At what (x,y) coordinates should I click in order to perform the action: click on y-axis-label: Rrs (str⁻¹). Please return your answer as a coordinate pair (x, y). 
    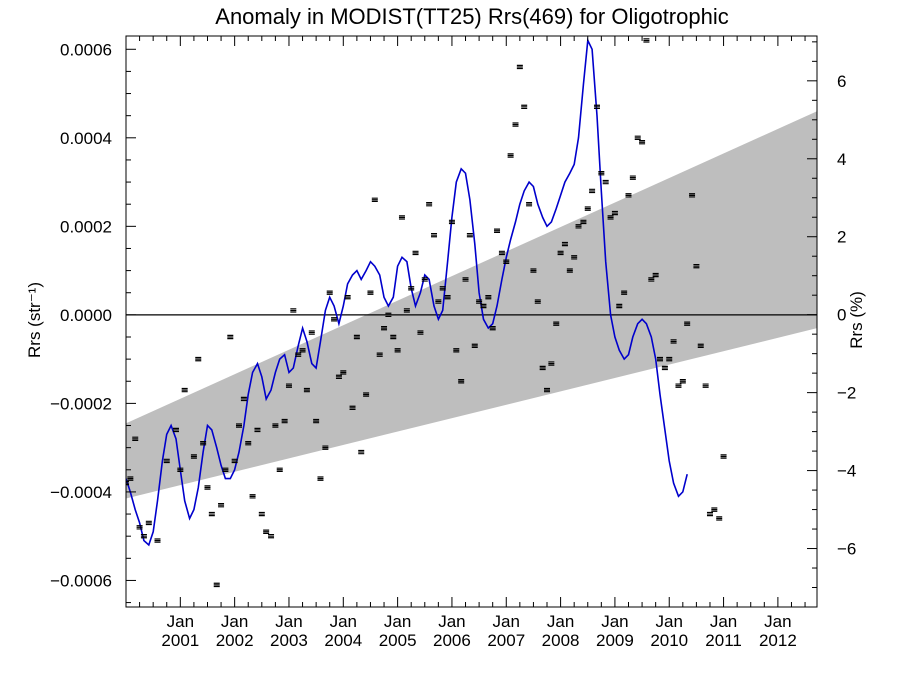
    Looking at the image, I should click on (34, 320).